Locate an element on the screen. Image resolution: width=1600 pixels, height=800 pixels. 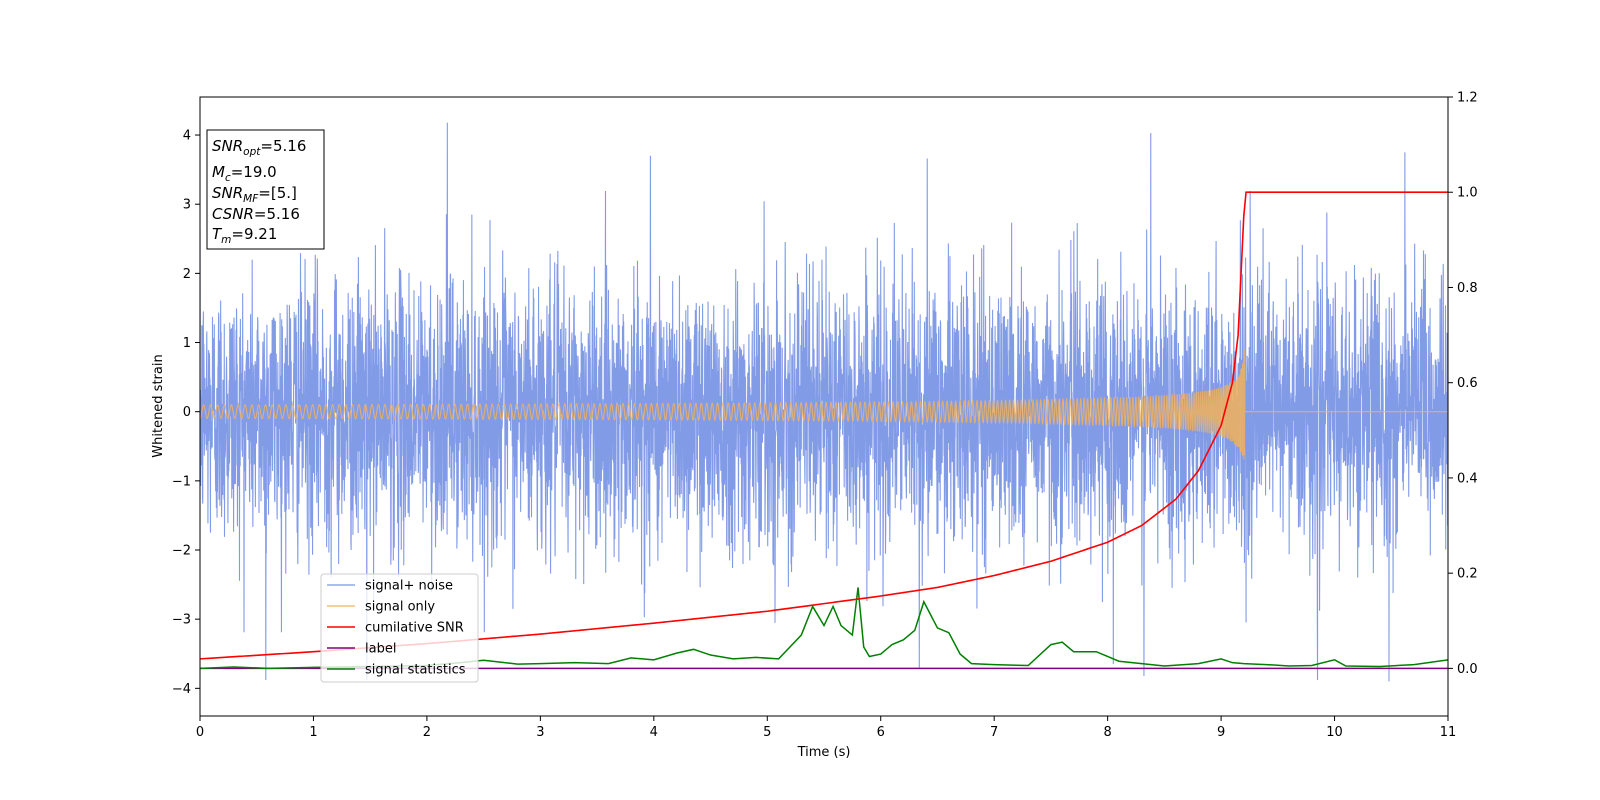
signal-only-line is located at coordinates (824, 404).